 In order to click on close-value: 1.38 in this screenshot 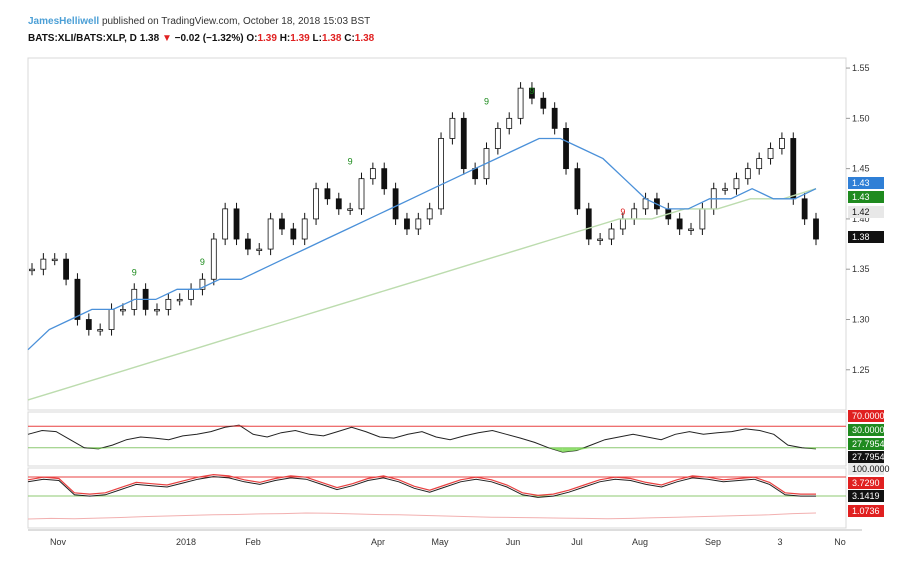, I will do `click(364, 38)`.